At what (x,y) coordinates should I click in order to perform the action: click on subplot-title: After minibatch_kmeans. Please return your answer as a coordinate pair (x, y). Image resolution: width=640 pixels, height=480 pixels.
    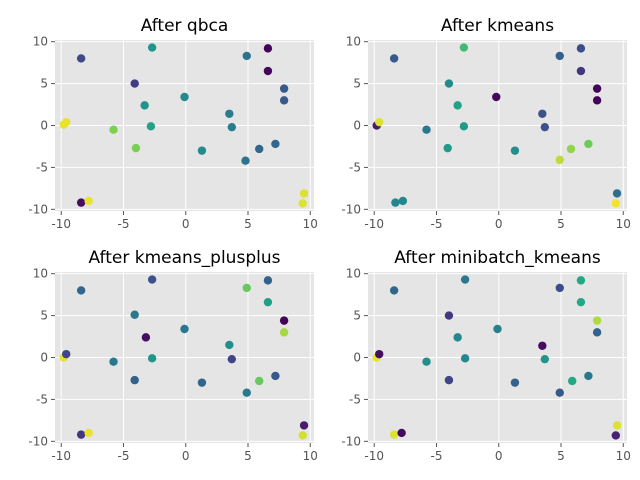
    Looking at the image, I should click on (497, 258).